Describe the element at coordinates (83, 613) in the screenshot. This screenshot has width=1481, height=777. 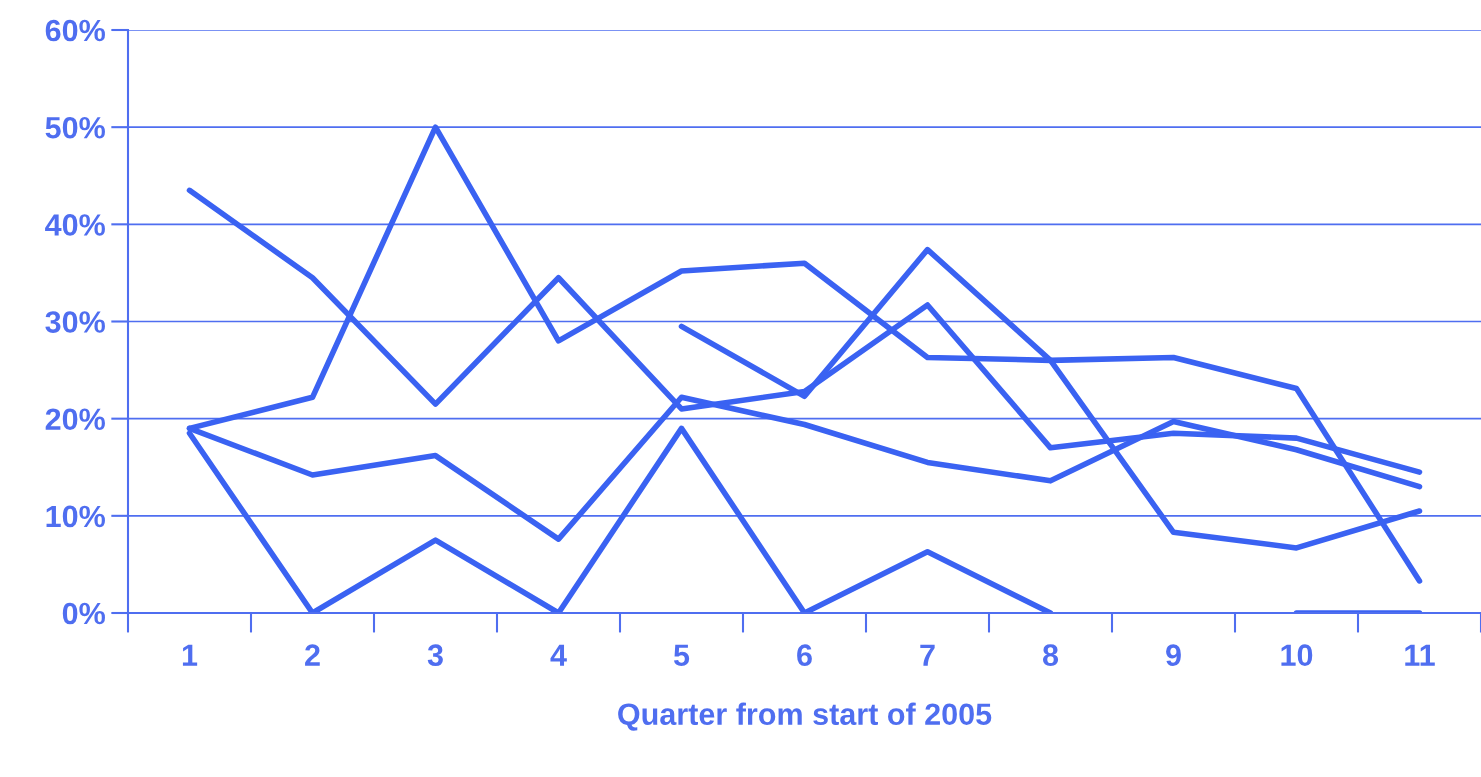
I see `y-tick-label: 0%` at that location.